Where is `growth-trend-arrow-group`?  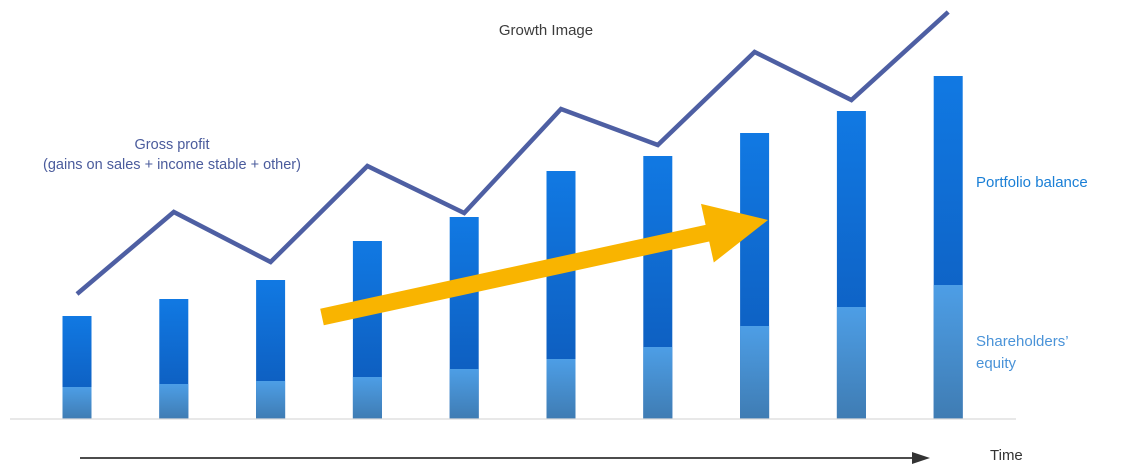 growth-trend-arrow-group is located at coordinates (544, 264).